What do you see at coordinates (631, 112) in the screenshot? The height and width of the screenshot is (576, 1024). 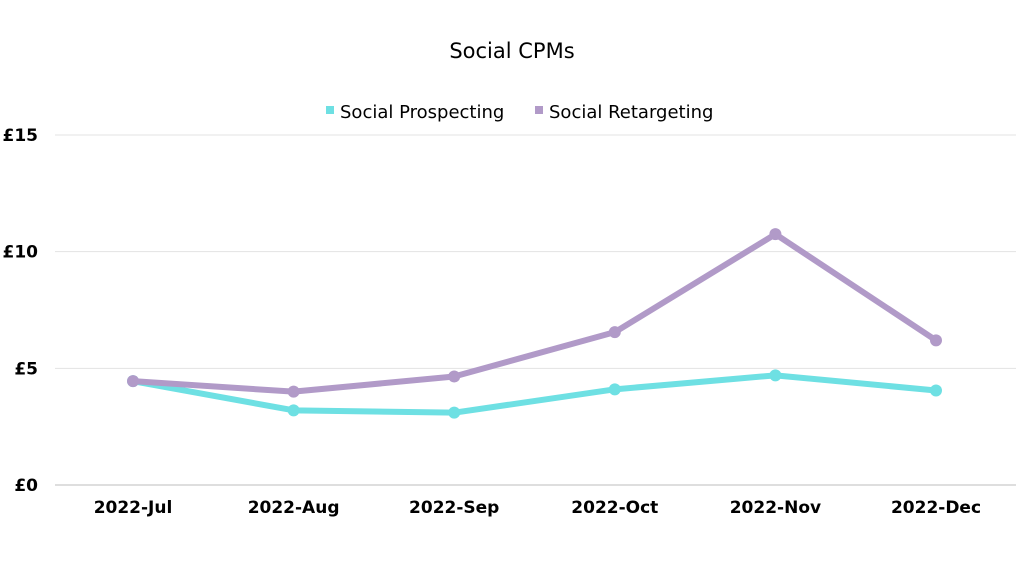 I see `legend-label: Social Retargeting` at bounding box center [631, 112].